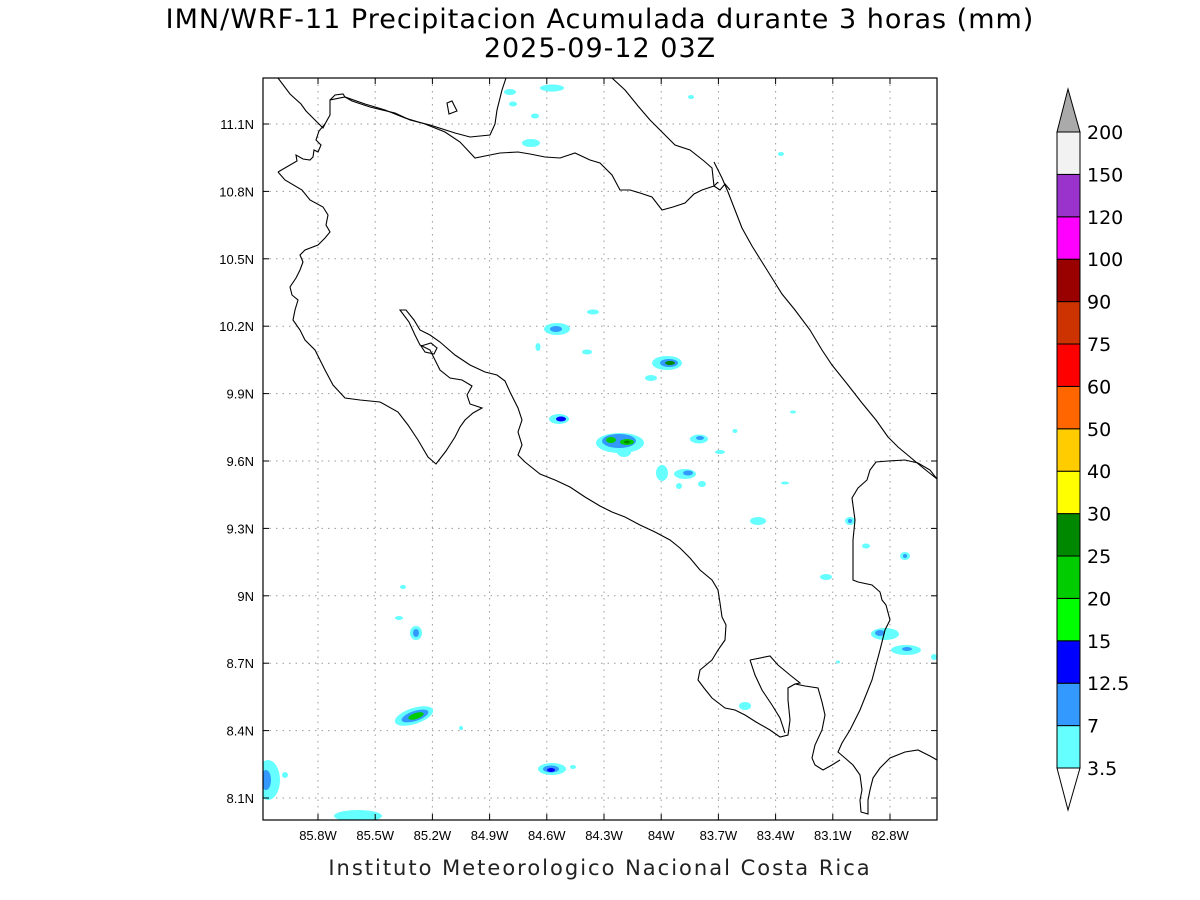  What do you see at coordinates (1099, 557) in the screenshot?
I see `legend-label: 25` at bounding box center [1099, 557].